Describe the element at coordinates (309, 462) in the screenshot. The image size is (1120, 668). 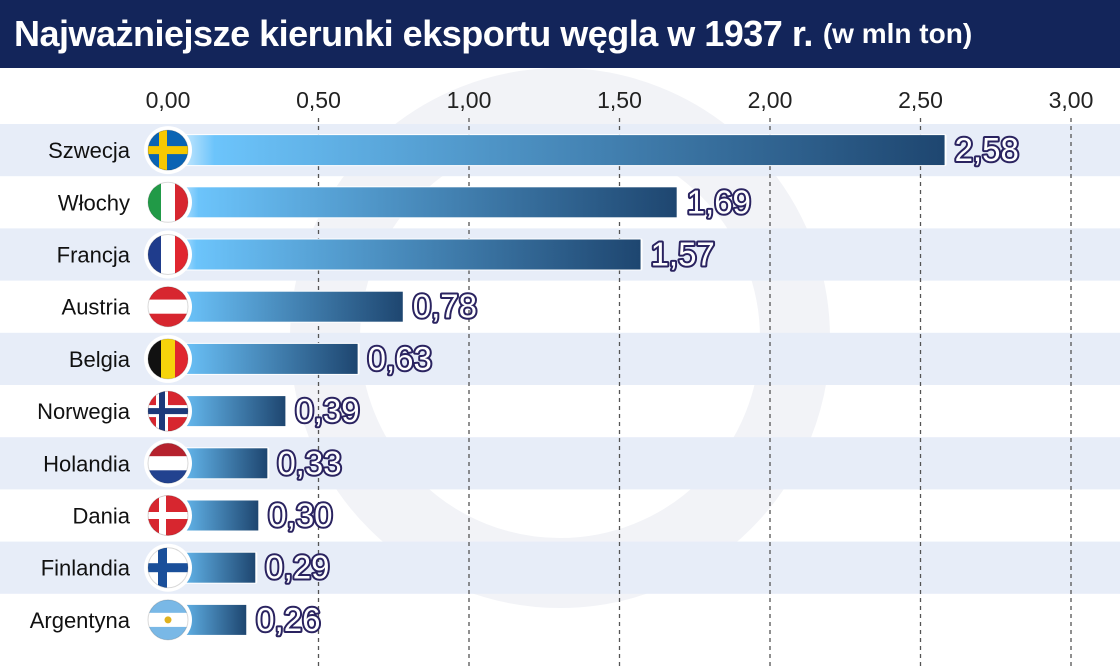
I see `value-label: 0,33` at that location.